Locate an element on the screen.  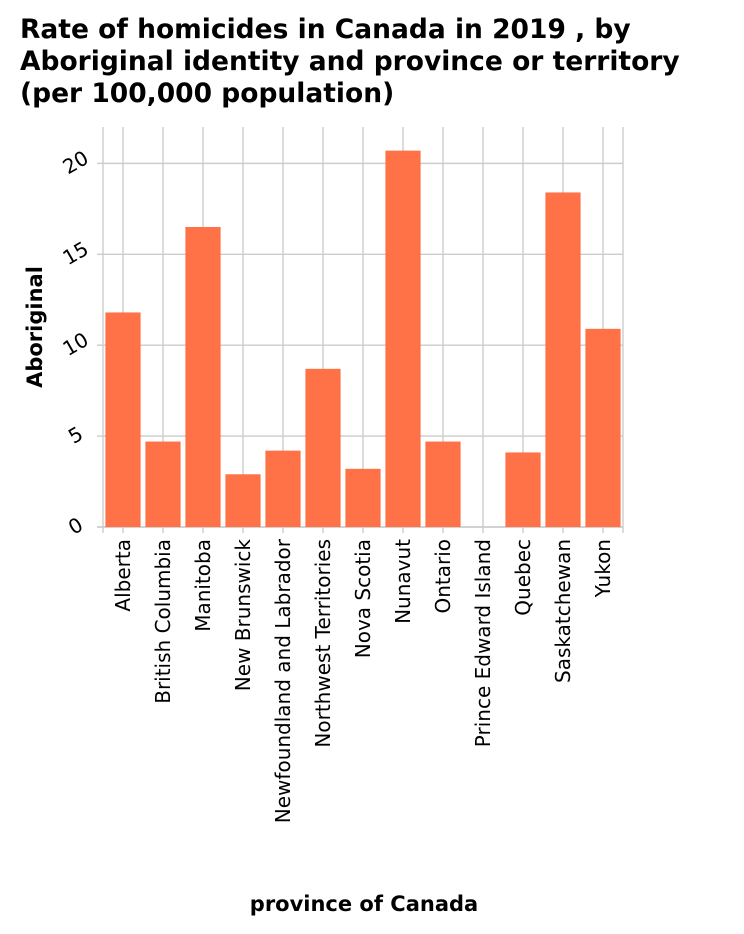
x-tick-label-manitoba: Manitoba is located at coordinates (203, 585).